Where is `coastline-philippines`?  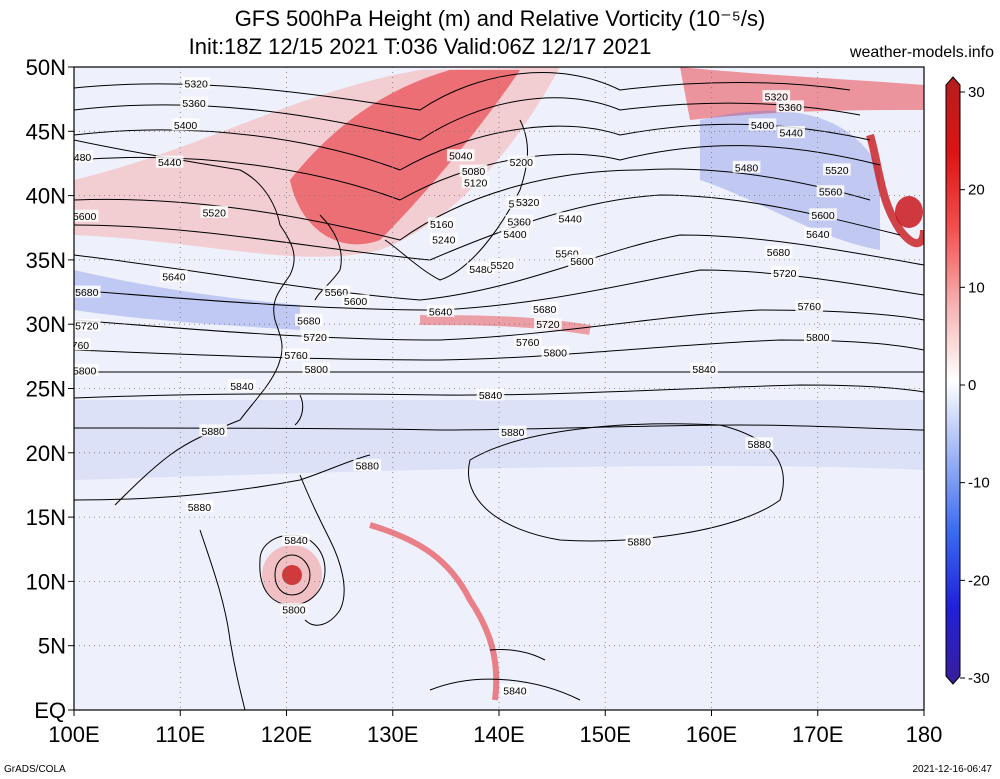
coastline-philippines is located at coordinates (322, 550).